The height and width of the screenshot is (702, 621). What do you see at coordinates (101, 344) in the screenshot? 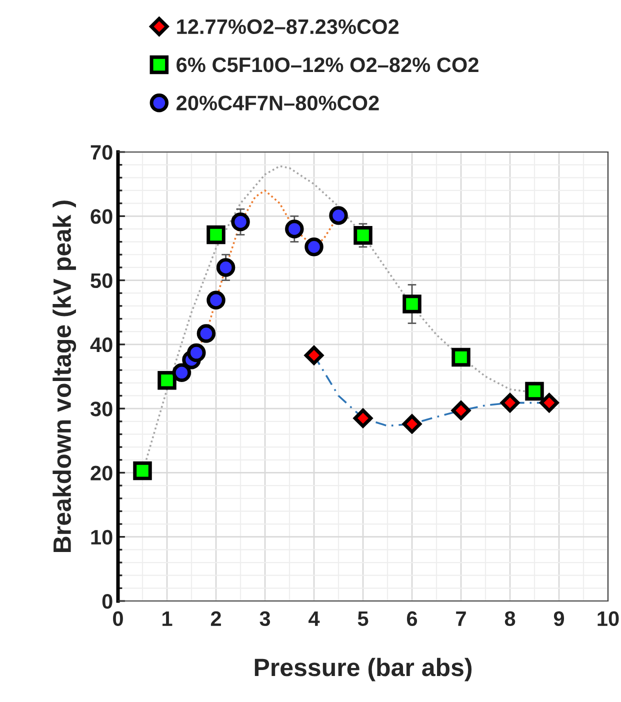
I see `y-tick-label: 40` at bounding box center [101, 344].